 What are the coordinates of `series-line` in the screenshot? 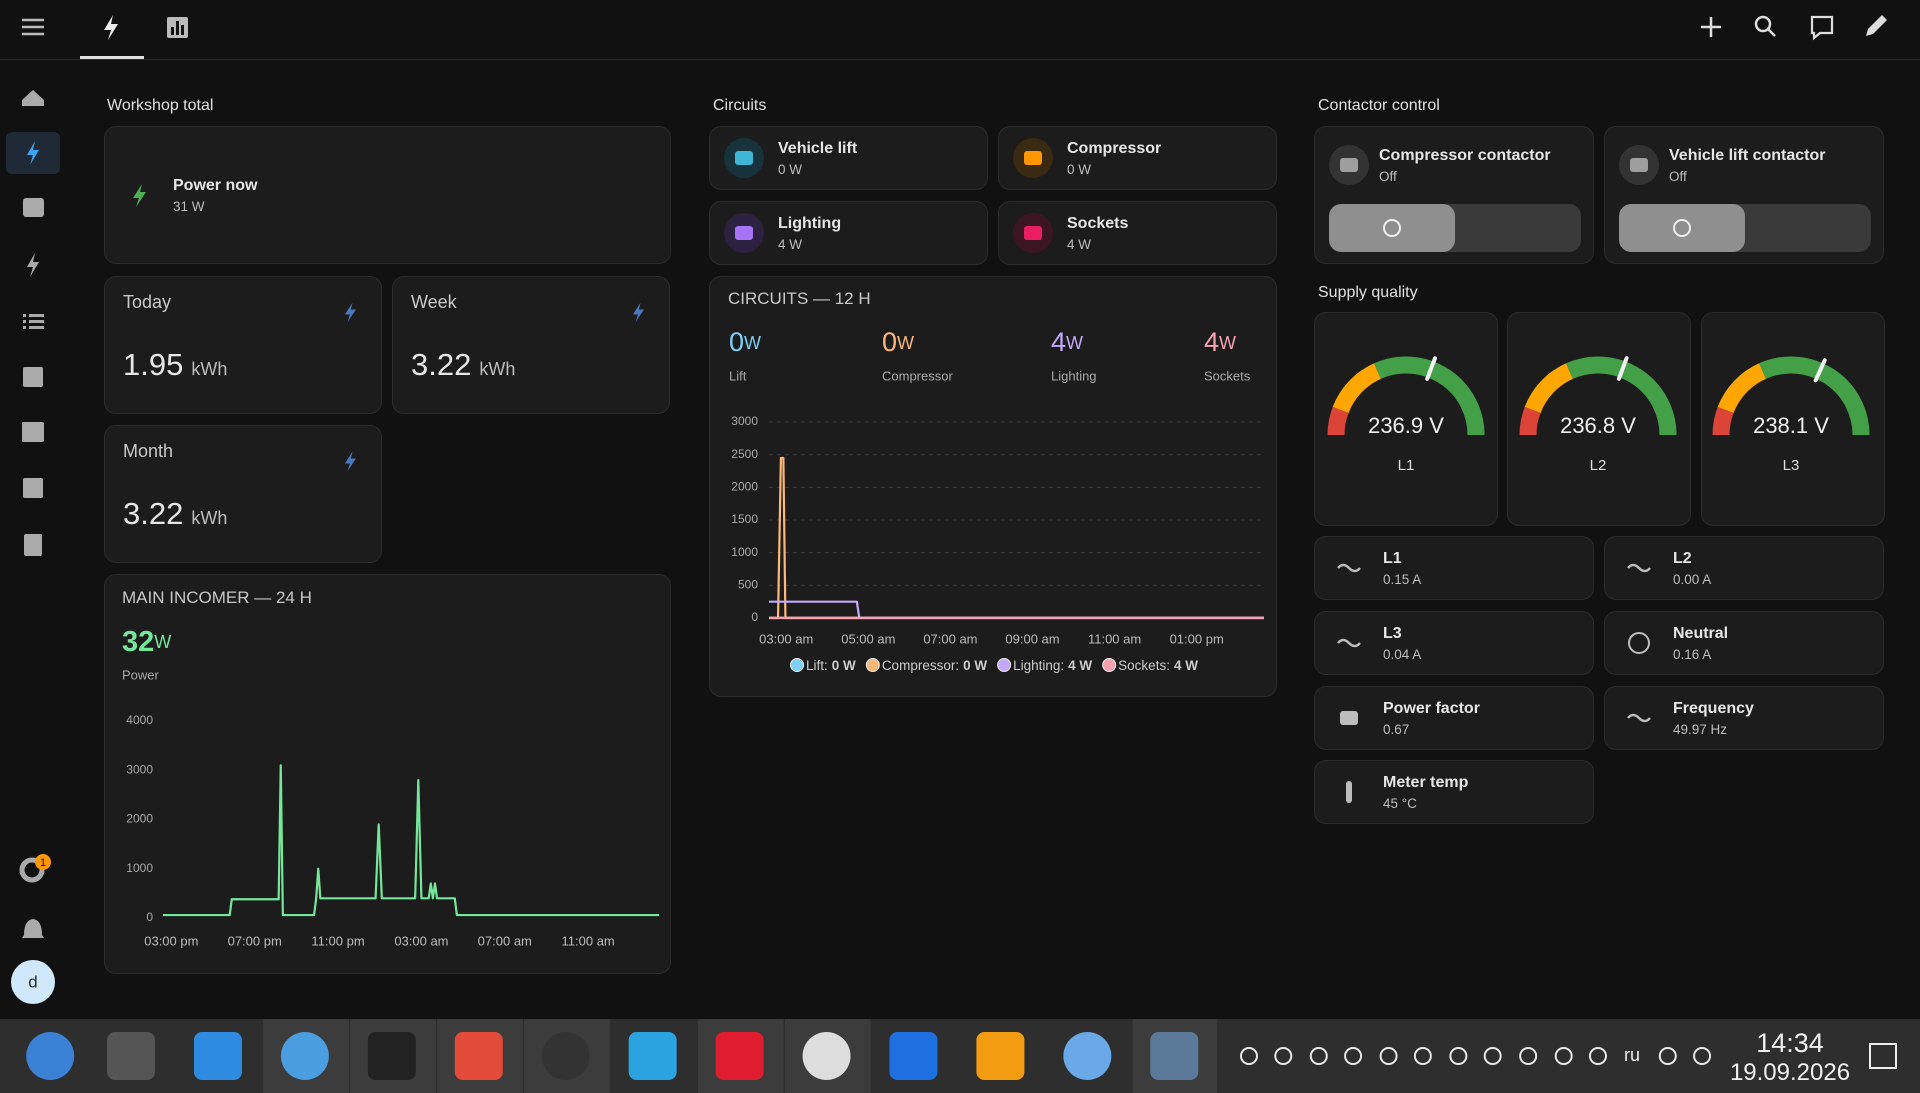 It's located at (411, 840).